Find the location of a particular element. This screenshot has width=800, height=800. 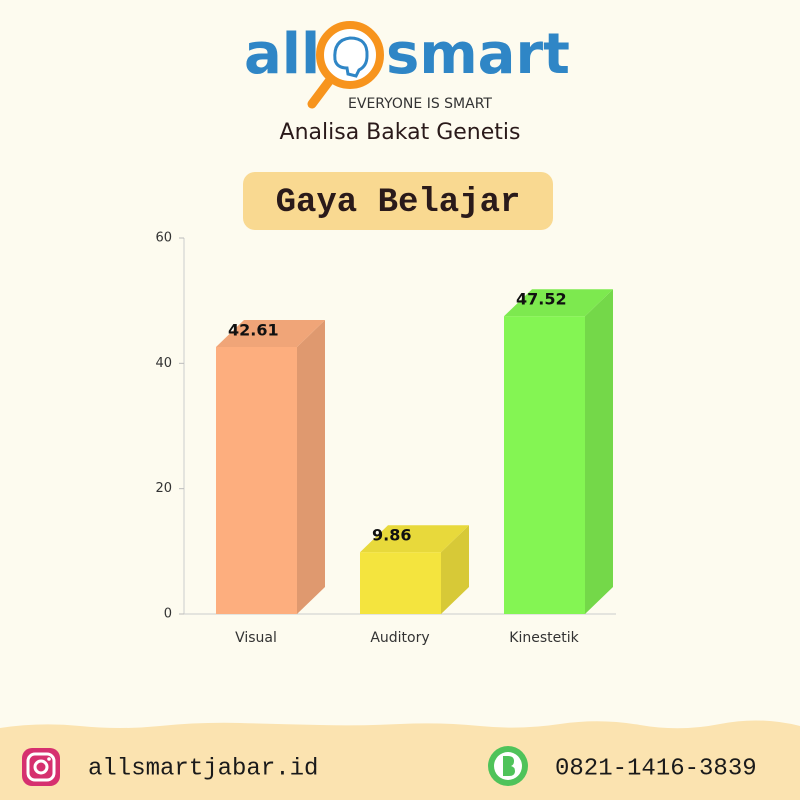

instagram-handle: allsmartjabar.id is located at coordinates (203, 768).